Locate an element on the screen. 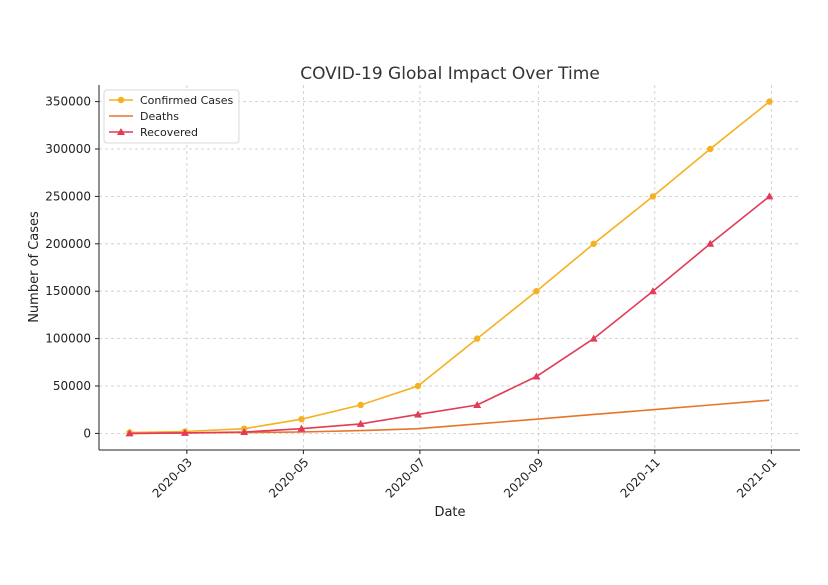 Image resolution: width=828 pixels, height=585 pixels. legend-label: Deaths is located at coordinates (159, 116).